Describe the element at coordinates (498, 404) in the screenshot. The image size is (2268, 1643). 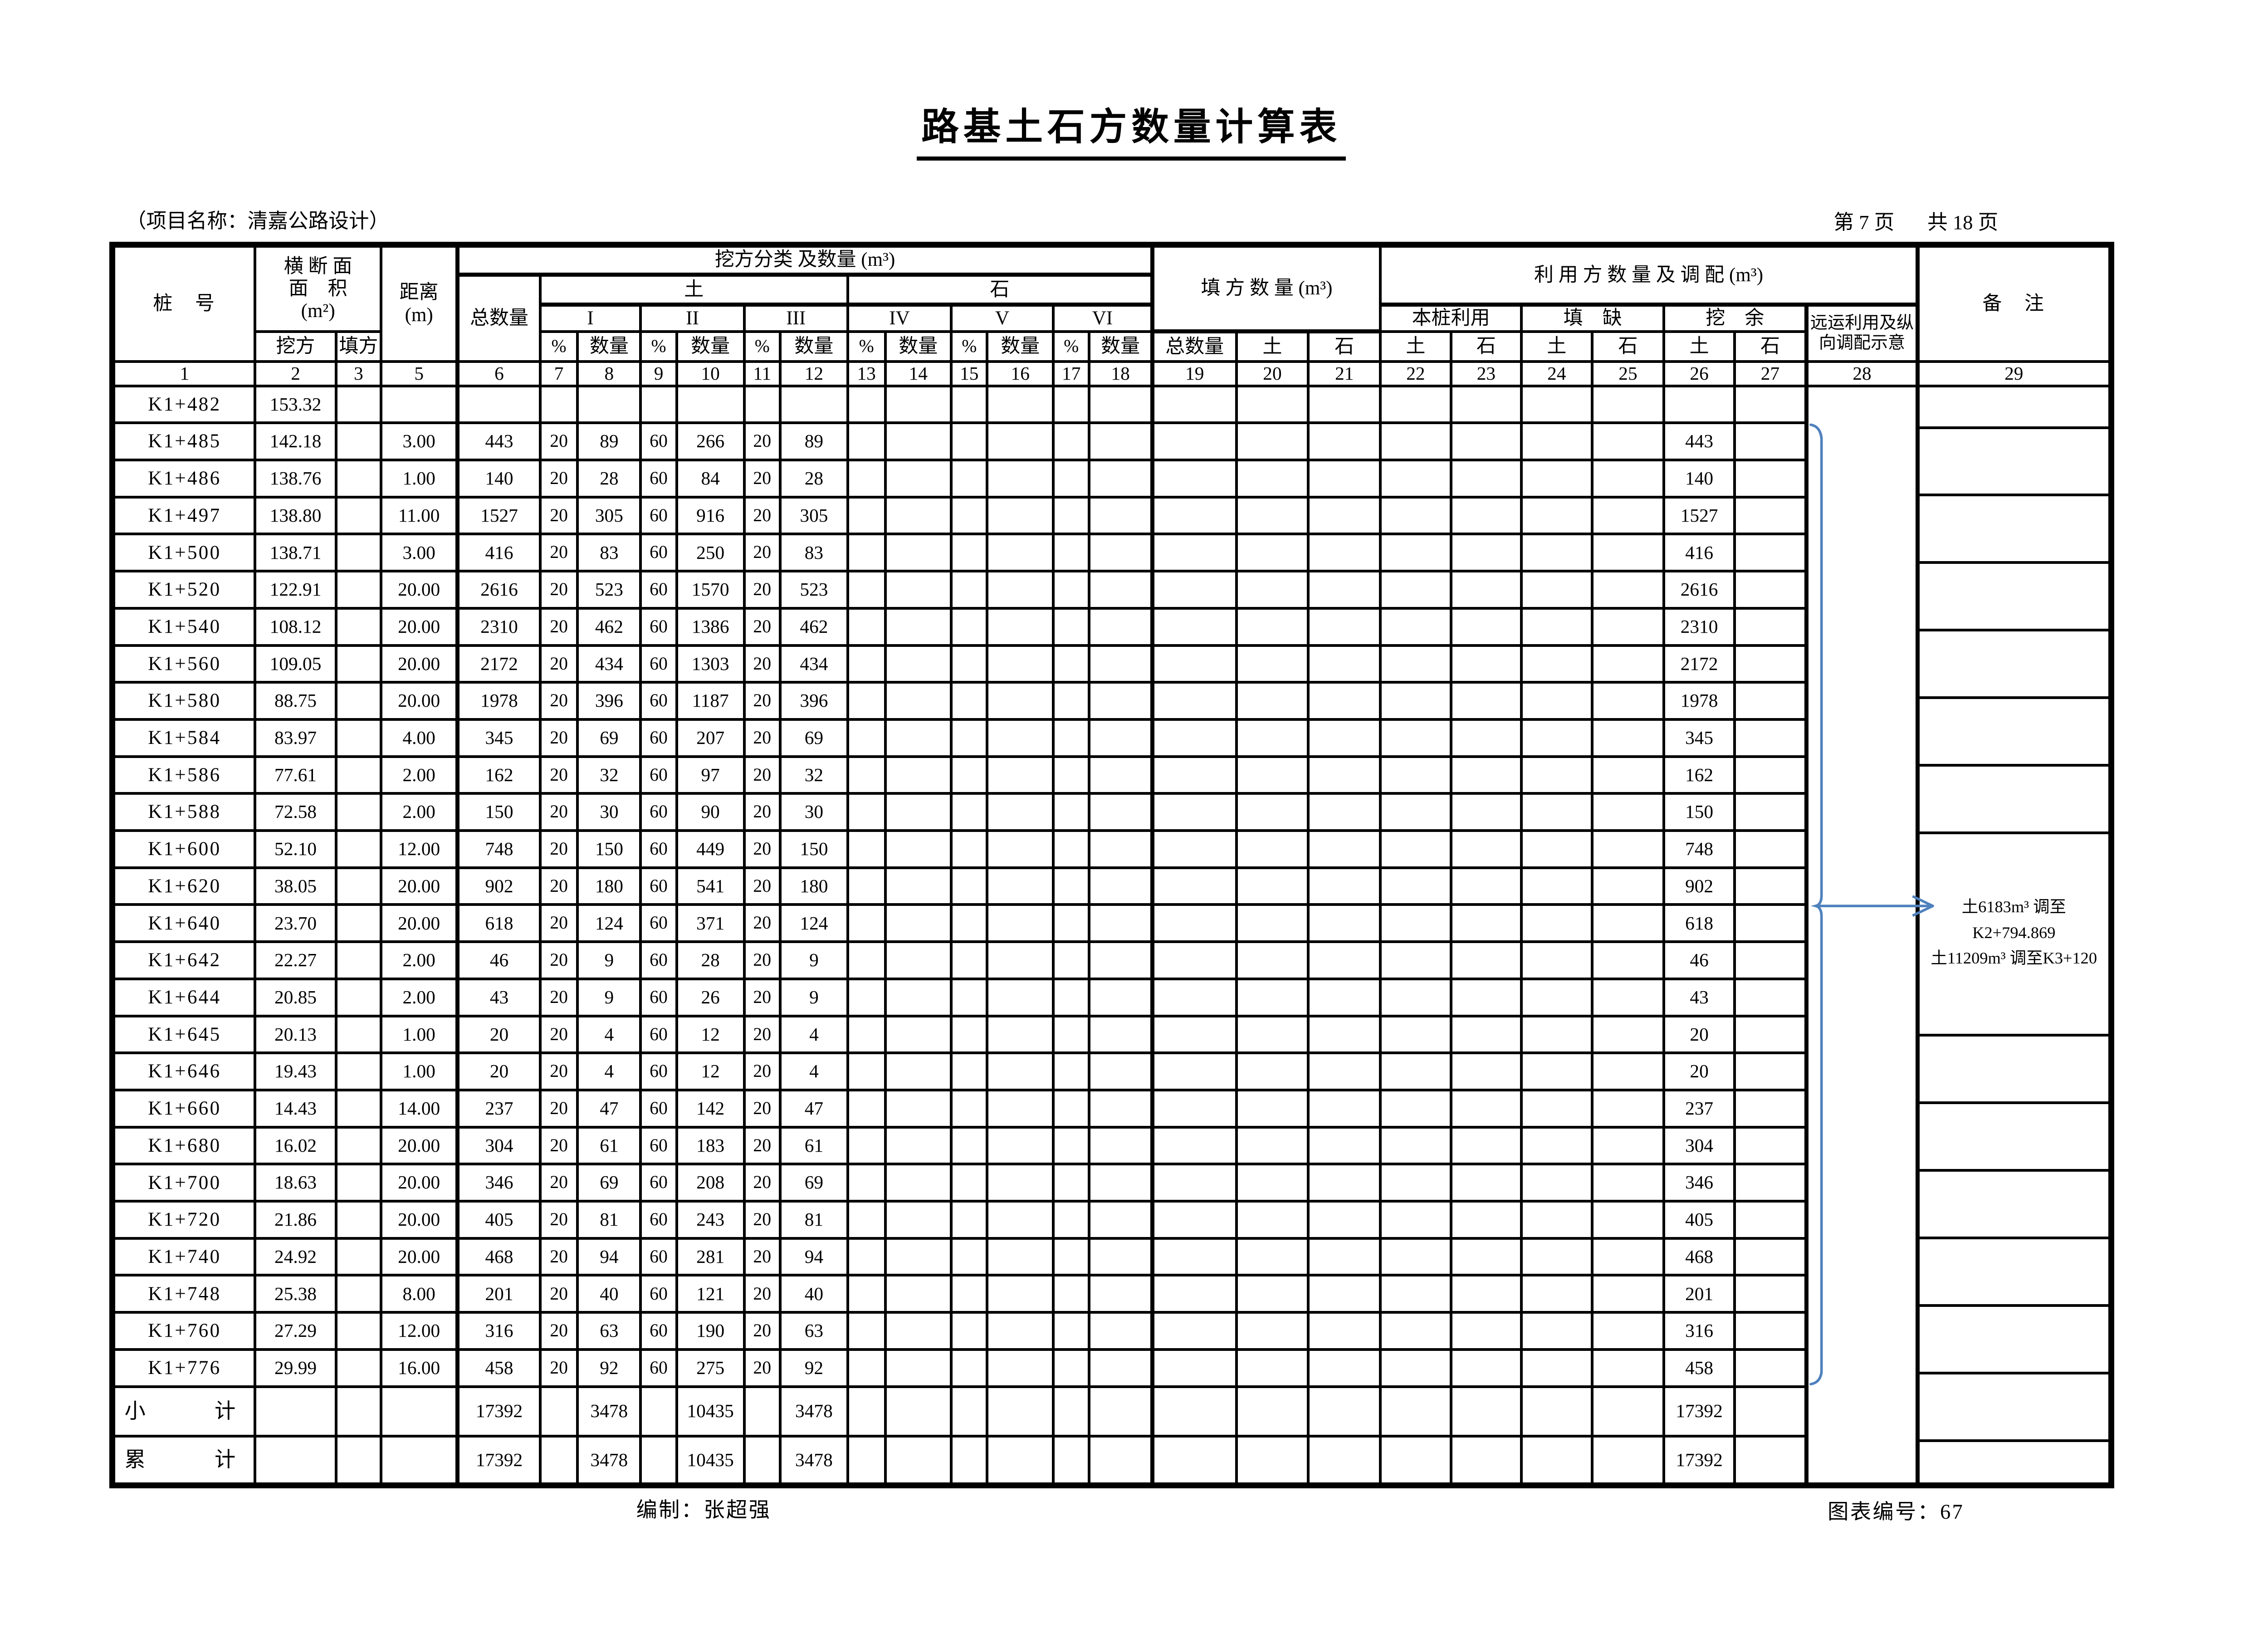
I see `total-qty-cell` at that location.